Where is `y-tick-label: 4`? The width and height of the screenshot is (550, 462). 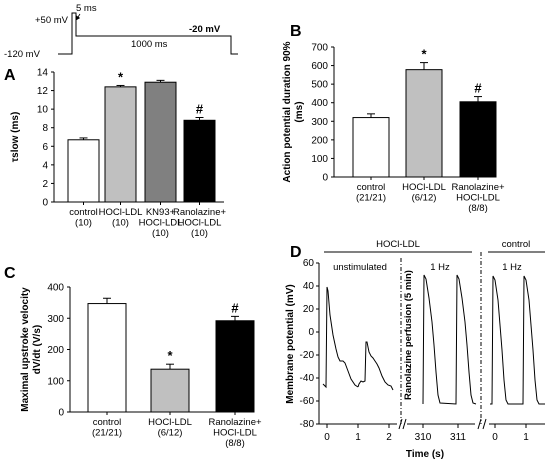
y-tick-label: 4 is located at coordinates (45, 165).